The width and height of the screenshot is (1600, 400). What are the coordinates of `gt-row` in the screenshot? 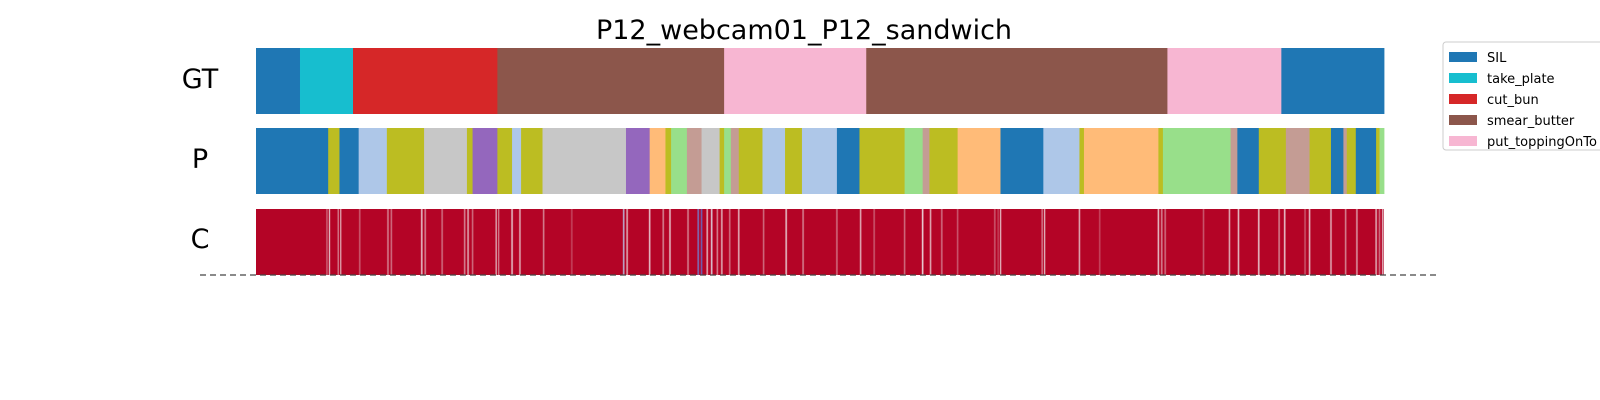 It's located at (820, 81).